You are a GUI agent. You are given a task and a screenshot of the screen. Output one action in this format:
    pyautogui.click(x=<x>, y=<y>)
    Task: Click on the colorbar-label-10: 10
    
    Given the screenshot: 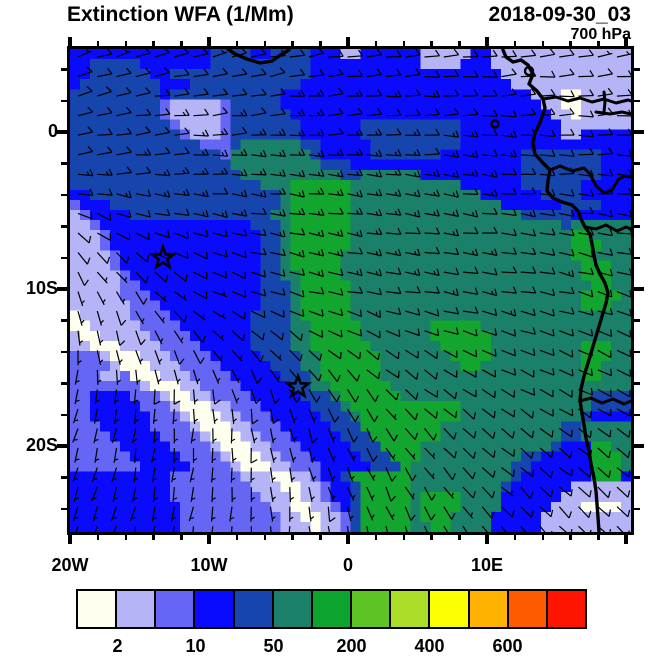 What is the action you would take?
    pyautogui.click(x=195, y=646)
    